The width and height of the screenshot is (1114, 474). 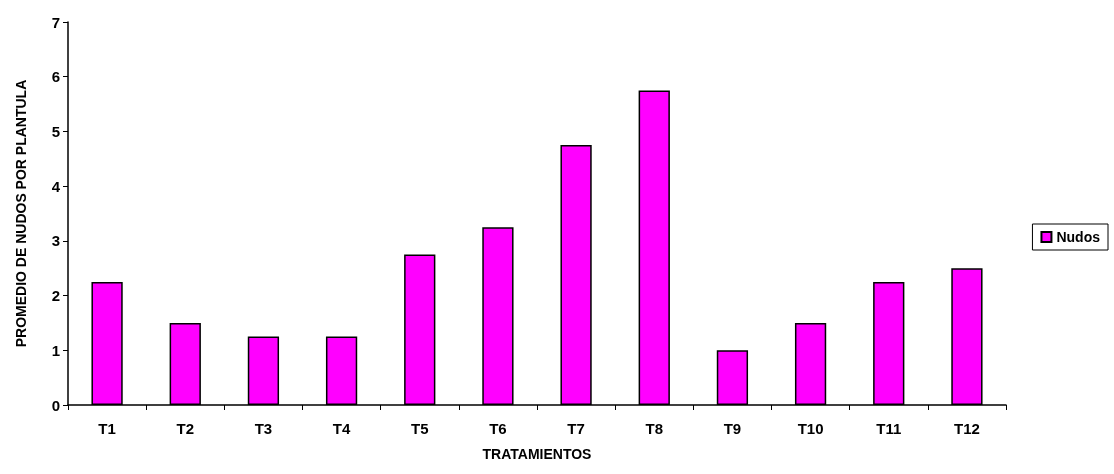 What do you see at coordinates (576, 428) in the screenshot?
I see `x-tick-label: T7` at bounding box center [576, 428].